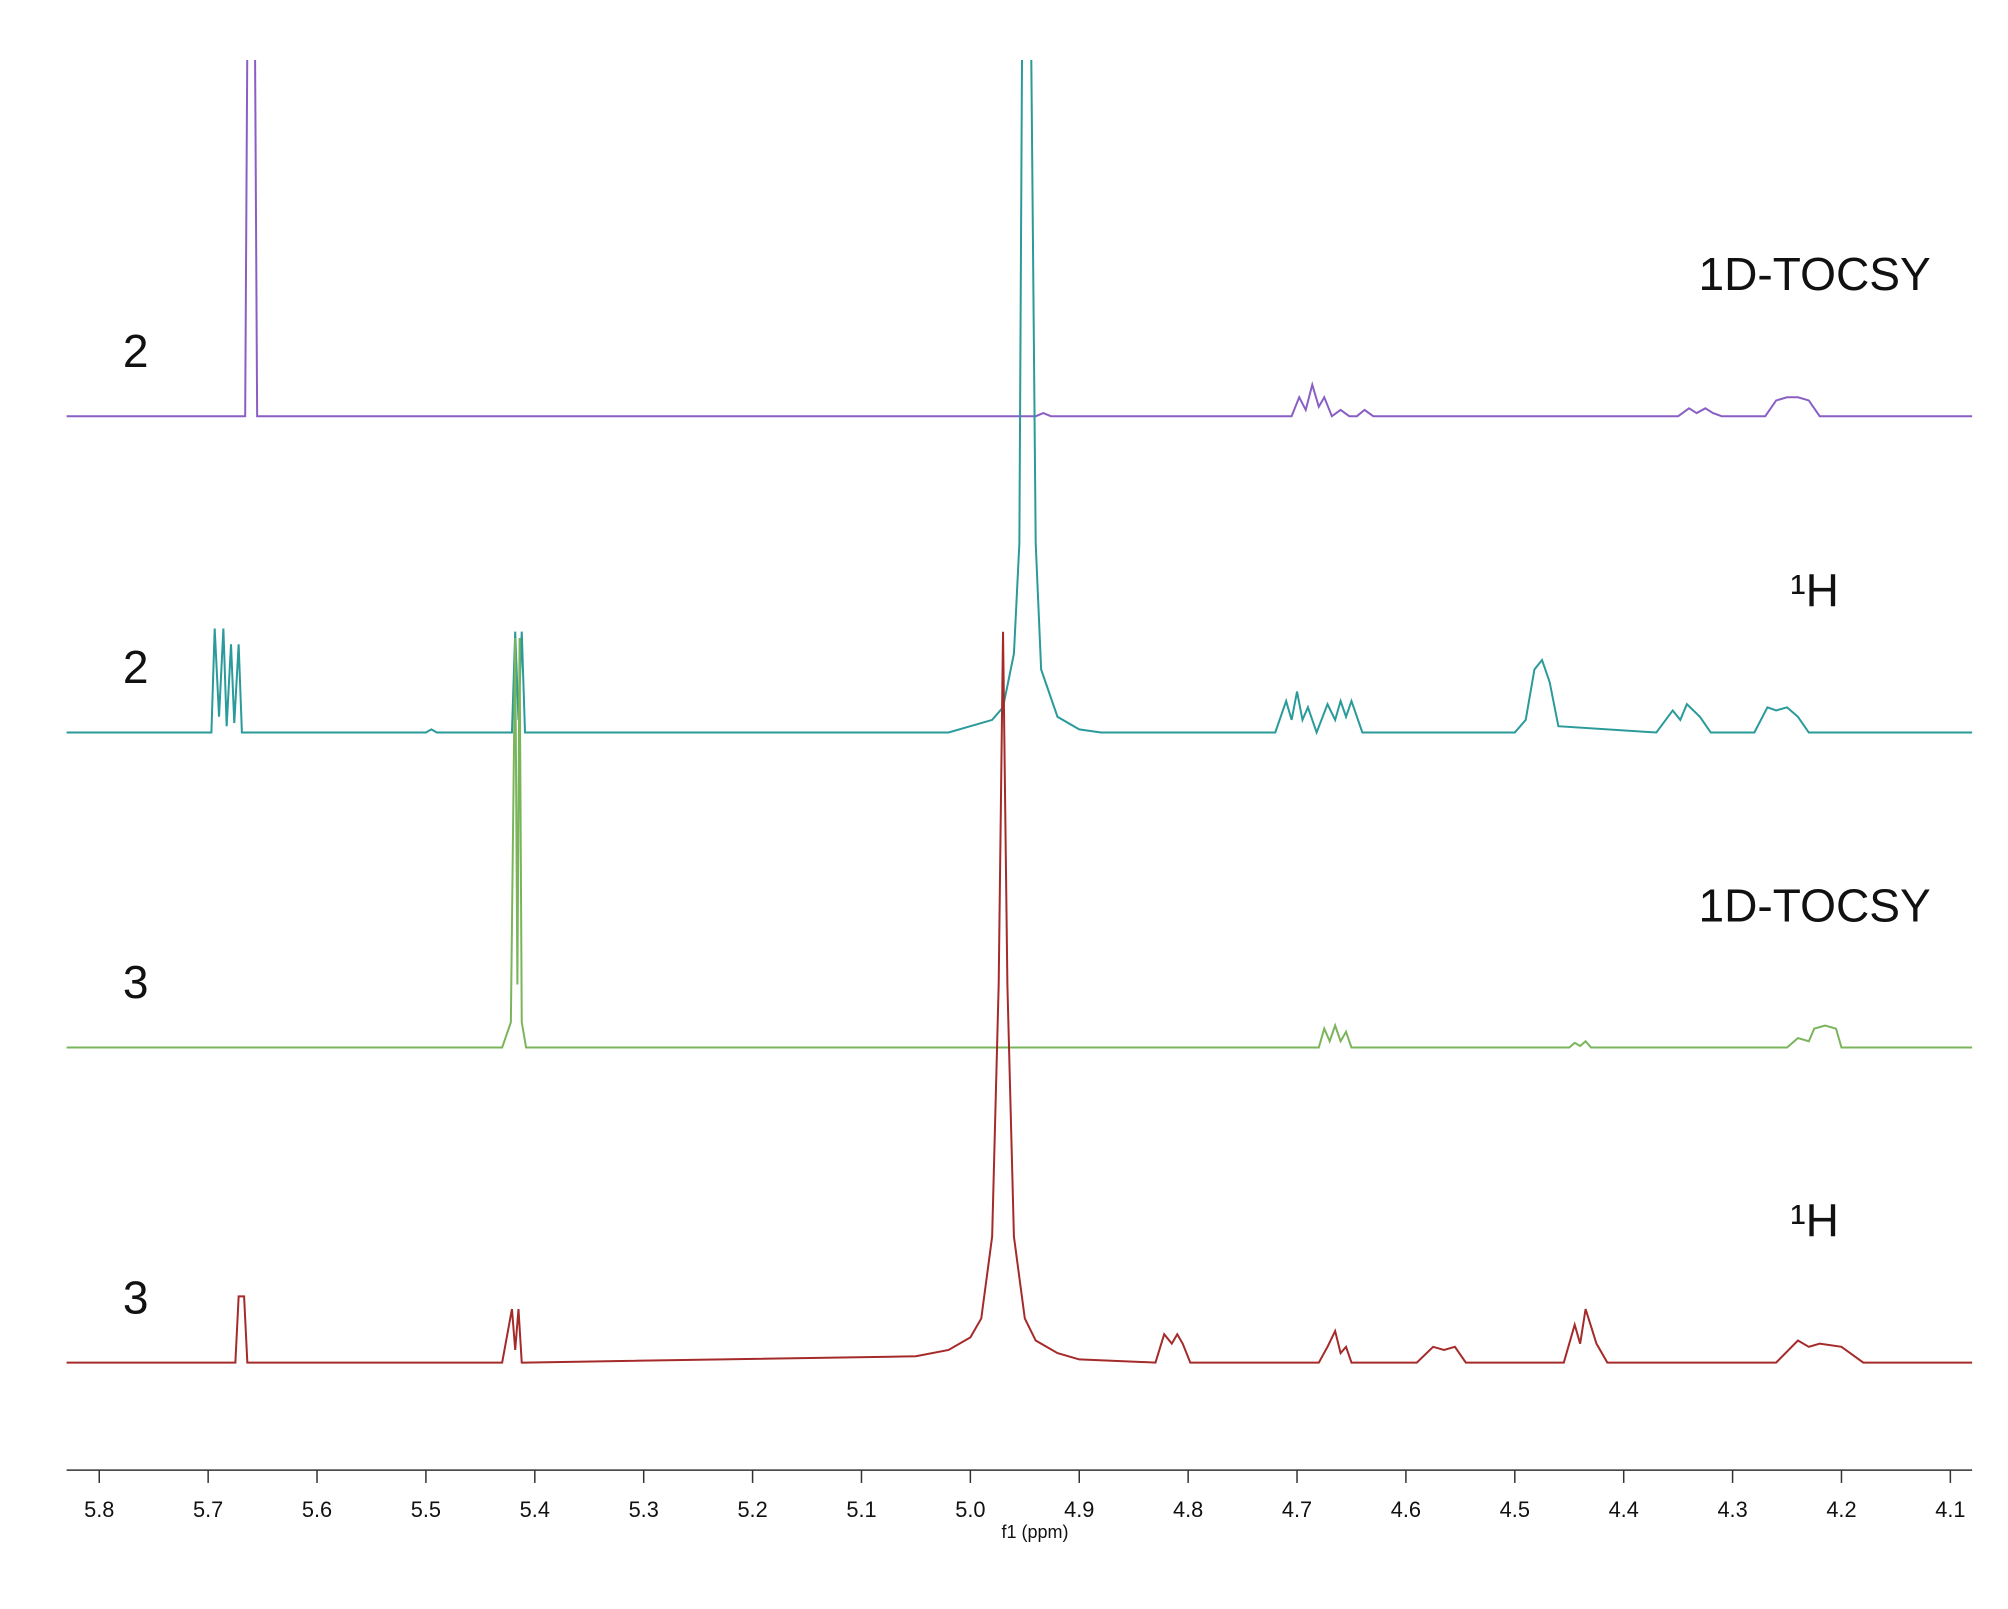  Describe the element at coordinates (861, 1509) in the screenshot. I see `x-tick-label: 5.1` at that location.